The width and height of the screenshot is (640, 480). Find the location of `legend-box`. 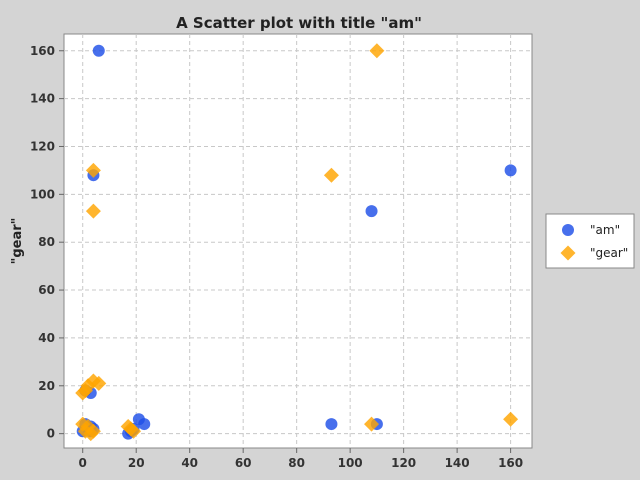

legend-box is located at coordinates (590, 241).